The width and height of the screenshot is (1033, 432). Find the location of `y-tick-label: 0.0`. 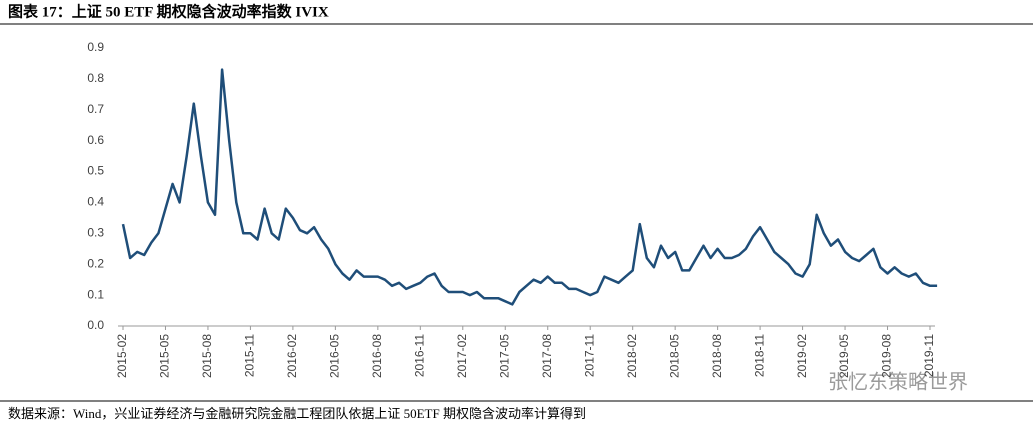

y-tick-label: 0.0 is located at coordinates (95, 325).